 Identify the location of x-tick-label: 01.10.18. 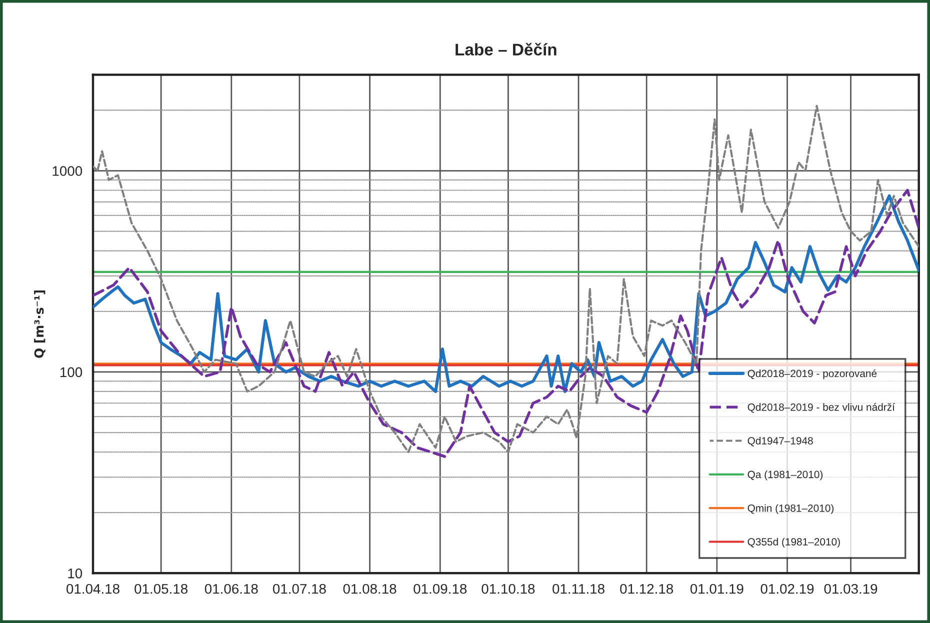
(508, 589).